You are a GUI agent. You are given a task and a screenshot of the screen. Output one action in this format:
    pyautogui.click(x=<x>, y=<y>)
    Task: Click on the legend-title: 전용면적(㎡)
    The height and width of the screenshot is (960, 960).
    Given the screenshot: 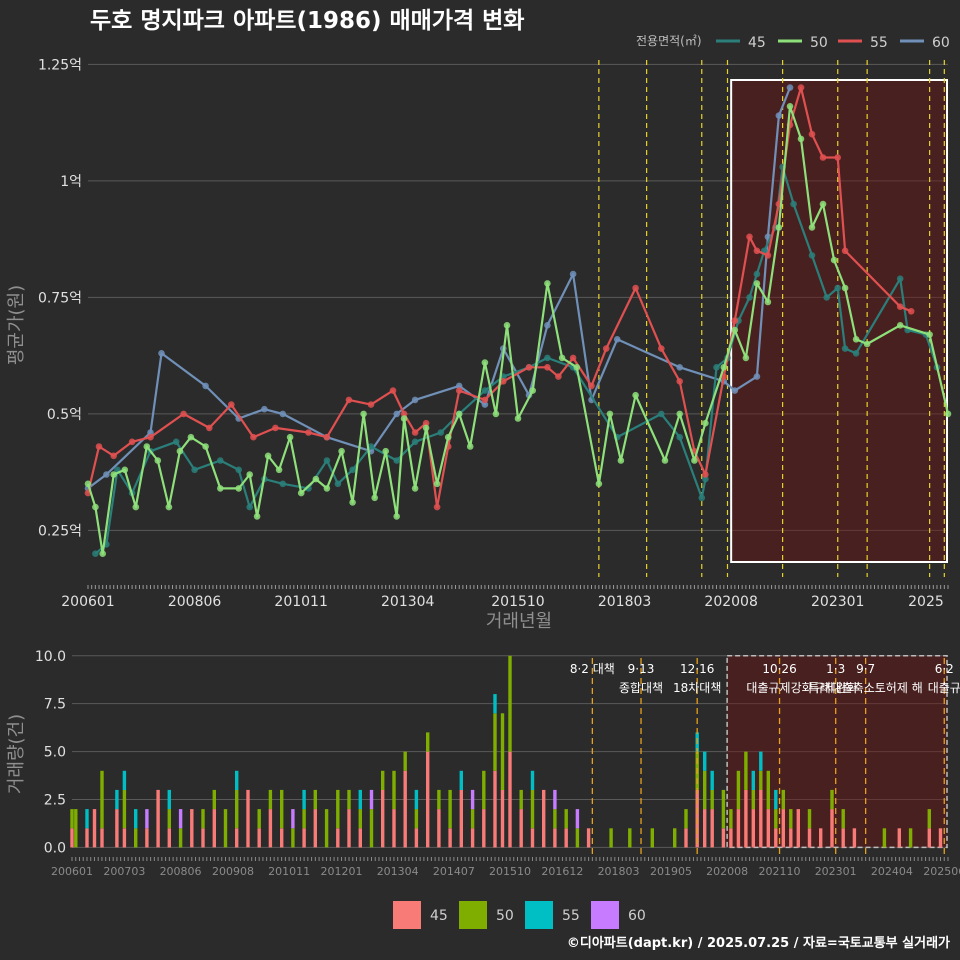 What is the action you would take?
    pyautogui.click(x=669, y=41)
    